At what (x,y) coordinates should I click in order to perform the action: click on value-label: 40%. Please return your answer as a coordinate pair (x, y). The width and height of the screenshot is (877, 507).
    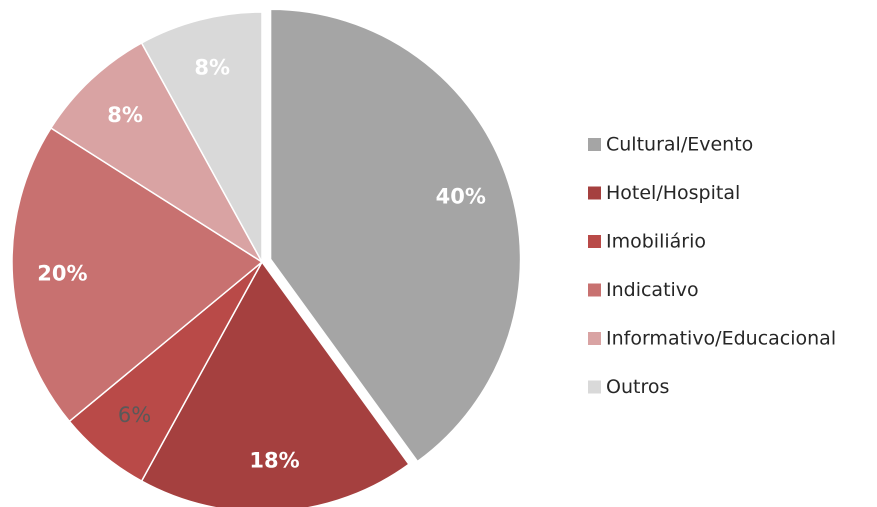
    Looking at the image, I should click on (461, 196).